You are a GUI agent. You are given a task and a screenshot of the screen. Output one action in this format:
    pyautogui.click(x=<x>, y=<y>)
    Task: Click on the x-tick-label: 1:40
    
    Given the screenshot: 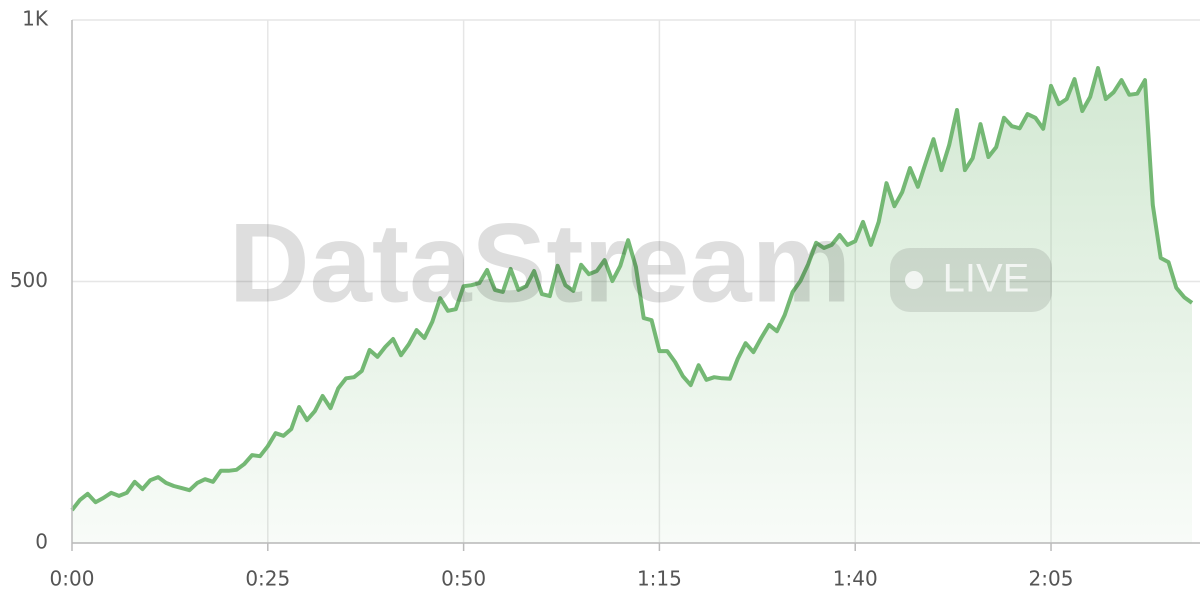 What is the action you would take?
    pyautogui.click(x=855, y=579)
    